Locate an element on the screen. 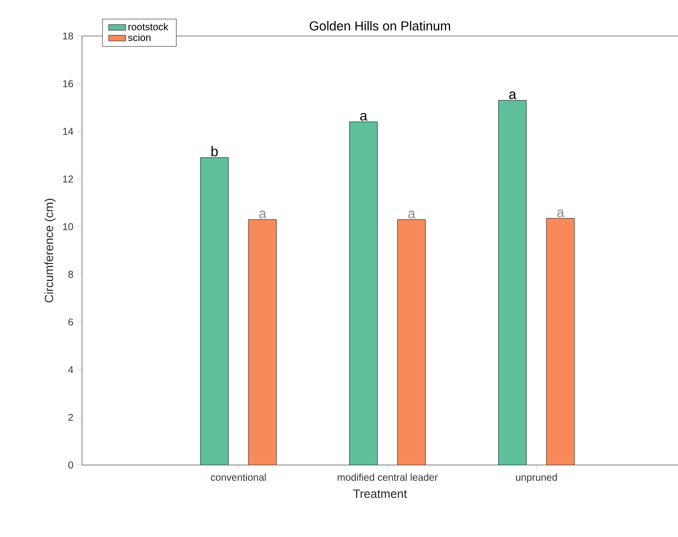  y-tick-label: 4 is located at coordinates (71, 370).